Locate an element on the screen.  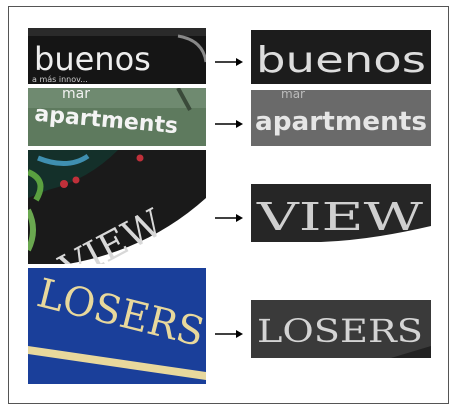
rectified-image-buenos: buenos is located at coordinates (341, 57).